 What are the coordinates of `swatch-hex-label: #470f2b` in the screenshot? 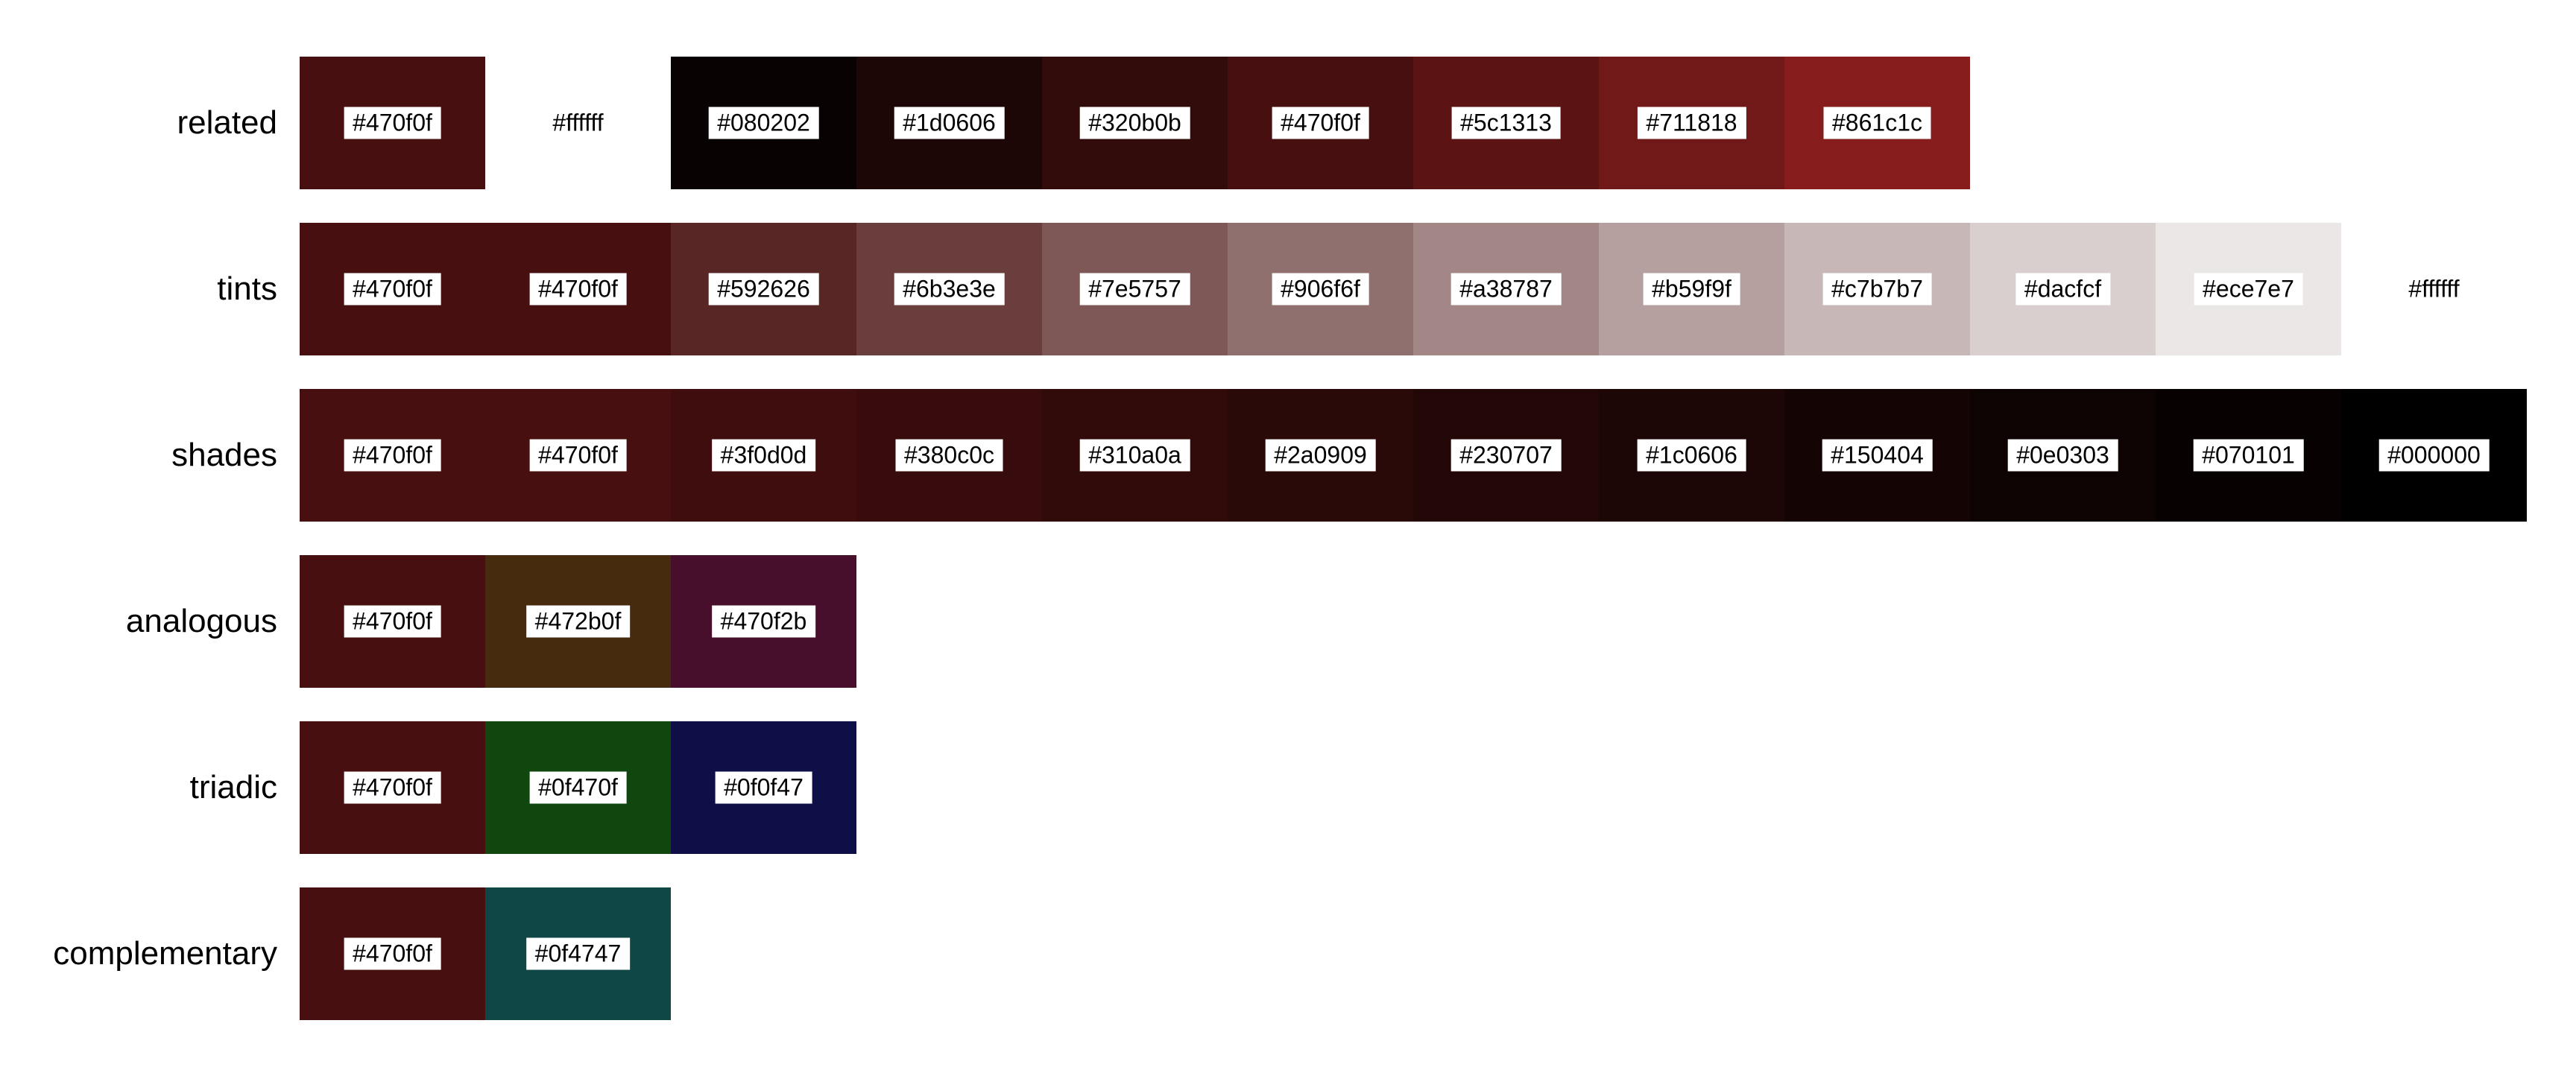 It's located at (764, 621).